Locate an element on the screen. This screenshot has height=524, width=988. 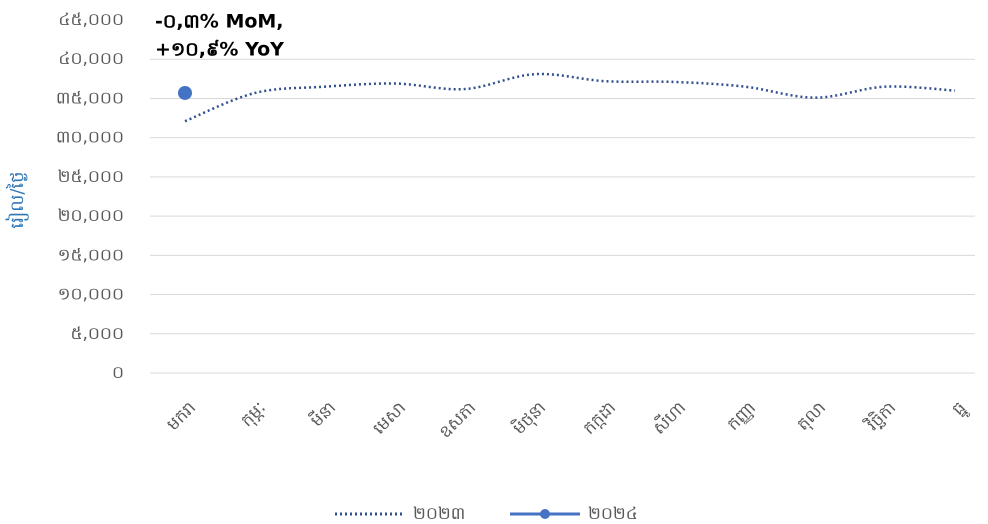
x-tick-label: មេសា is located at coordinates (389, 418).